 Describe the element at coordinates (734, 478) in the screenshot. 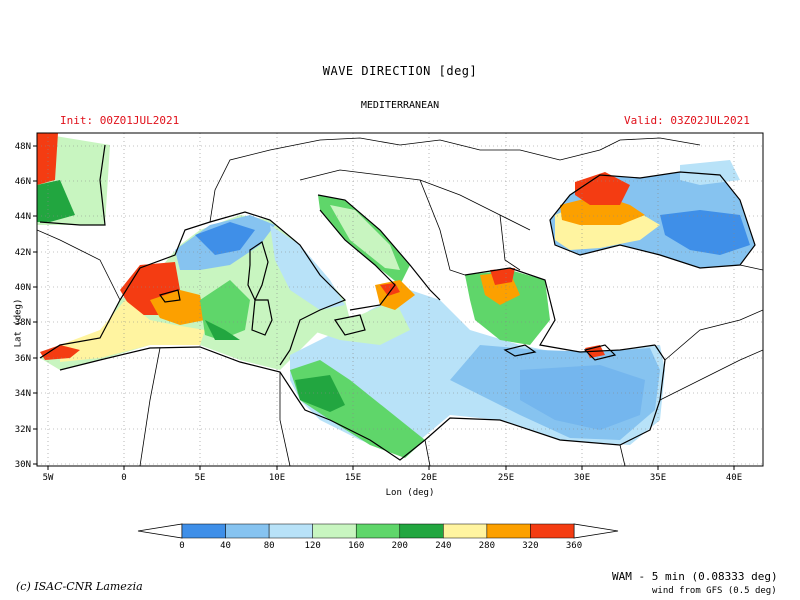

I see `lon-tick: 40E` at that location.